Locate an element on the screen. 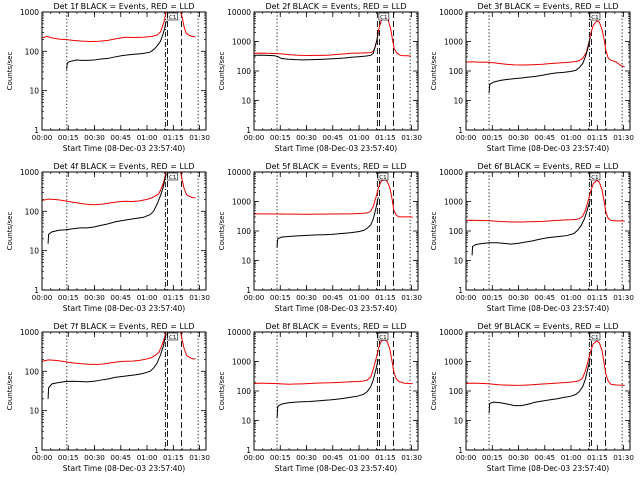 The height and width of the screenshot is (480, 640). panel-title: Det 3f BLACK = Events, RED = LLD is located at coordinates (547, 6).